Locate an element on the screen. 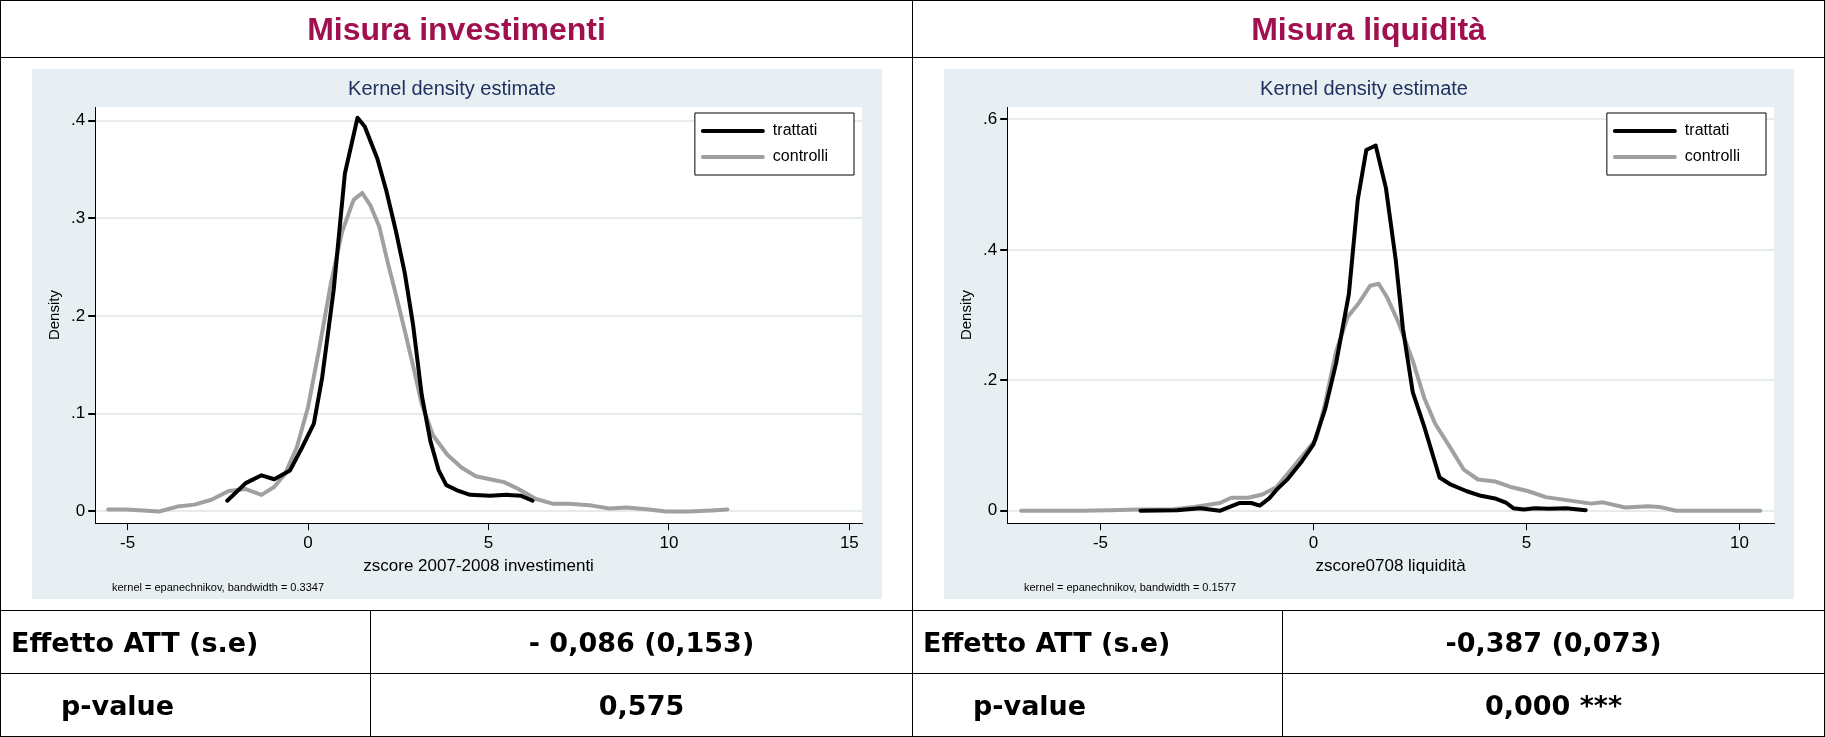 The width and height of the screenshot is (1825, 737). y-tick-label: .6 is located at coordinates (989, 119).